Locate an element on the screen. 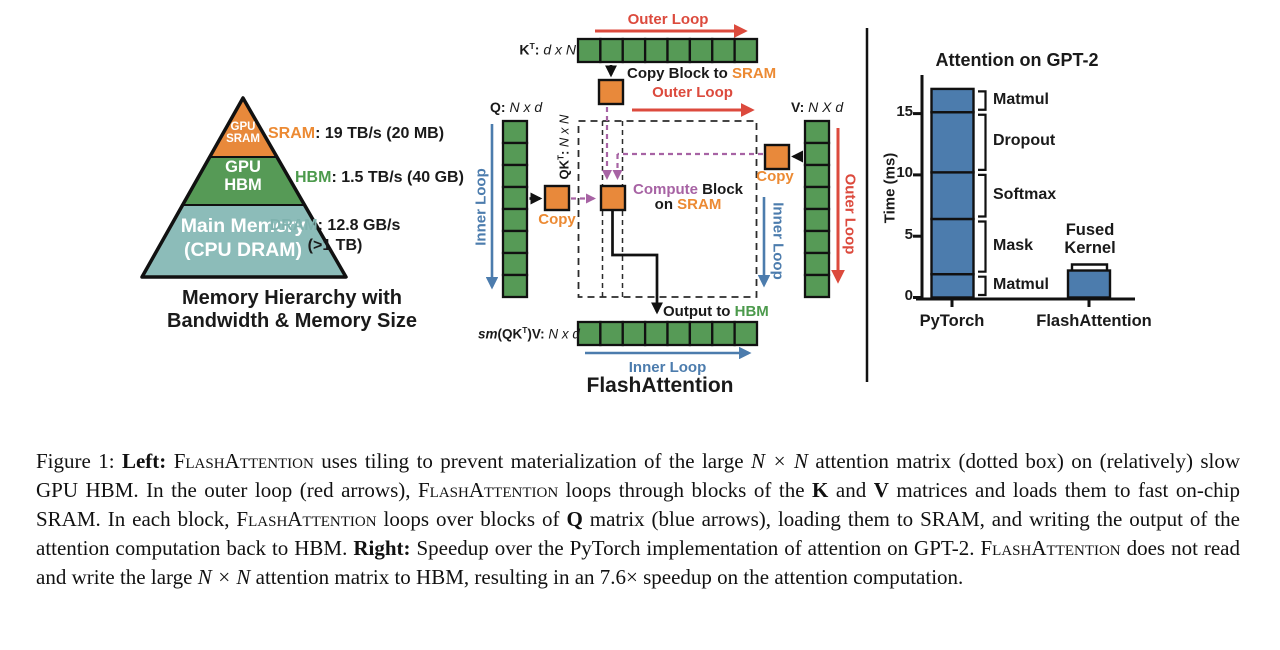  compute-block-label: Compute Block on SRAM is located at coordinates (687, 197).